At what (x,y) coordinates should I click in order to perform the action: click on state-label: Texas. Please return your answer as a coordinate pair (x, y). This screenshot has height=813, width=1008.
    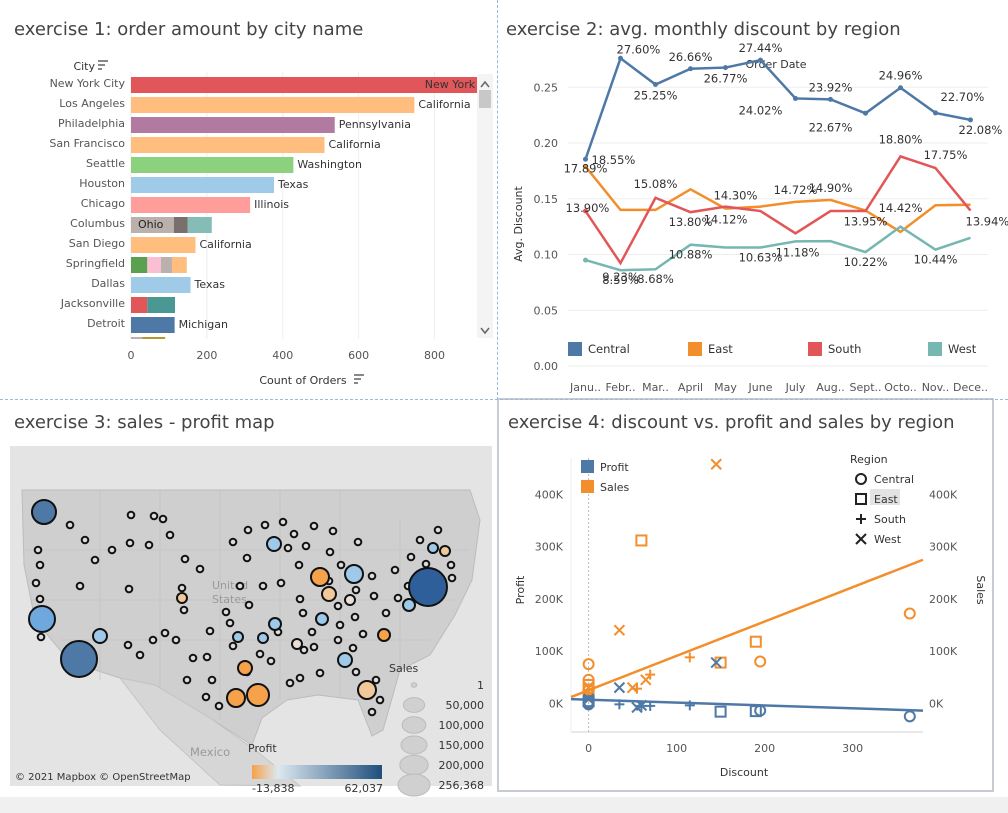
    Looking at the image, I should click on (293, 184).